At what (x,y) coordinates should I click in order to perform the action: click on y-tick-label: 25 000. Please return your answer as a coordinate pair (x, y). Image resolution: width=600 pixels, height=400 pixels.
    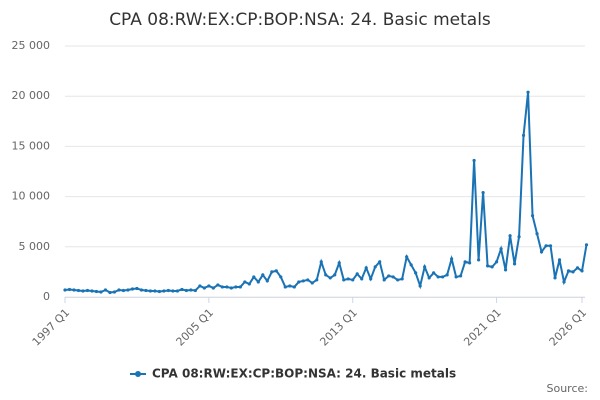
    Looking at the image, I should click on (31, 45).